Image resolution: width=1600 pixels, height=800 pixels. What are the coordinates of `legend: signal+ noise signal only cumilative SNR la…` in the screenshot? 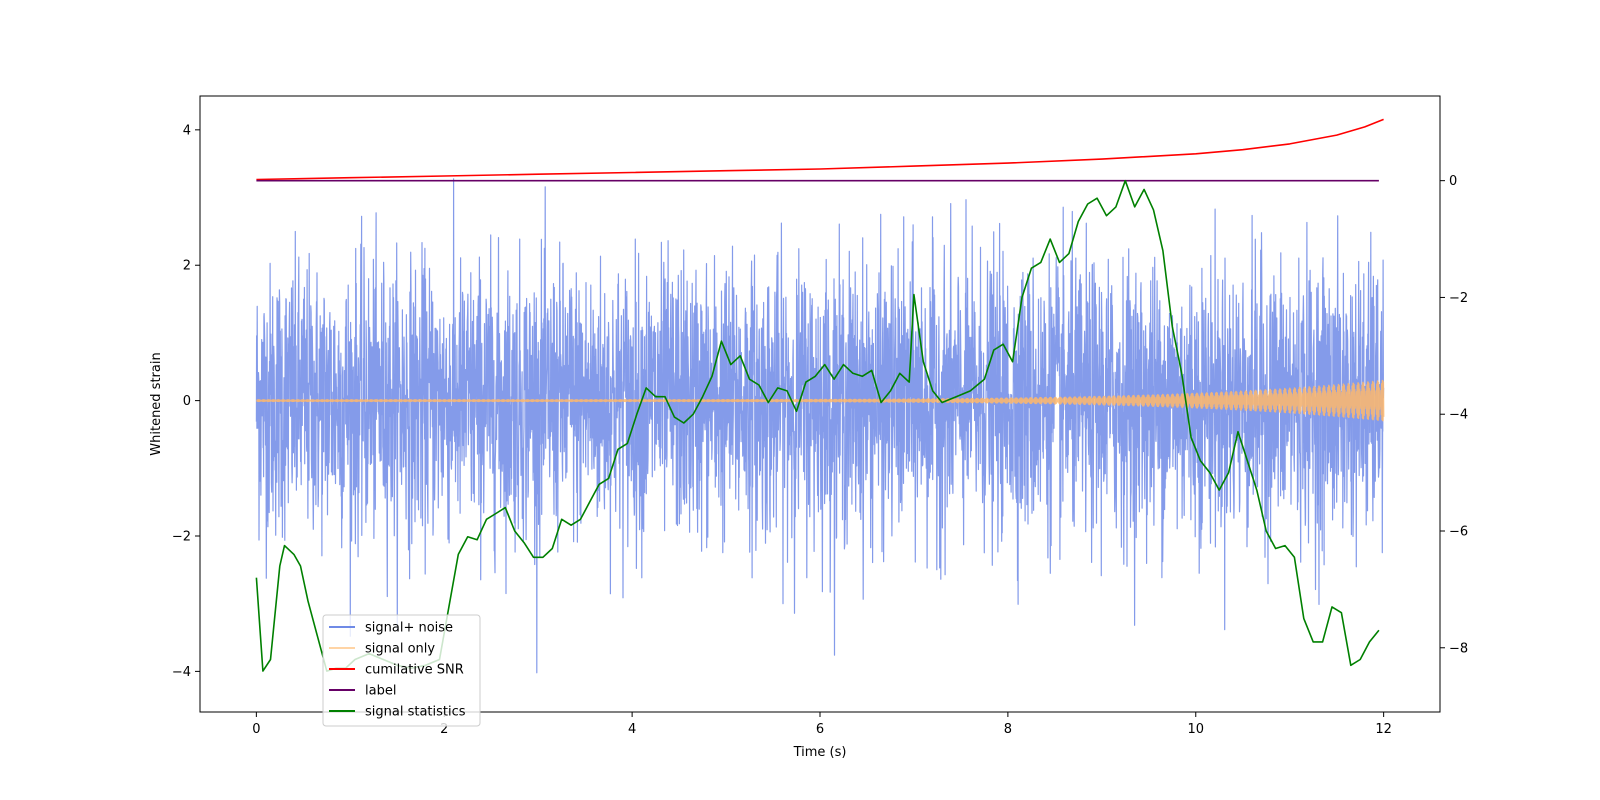 It's located at (401, 670).